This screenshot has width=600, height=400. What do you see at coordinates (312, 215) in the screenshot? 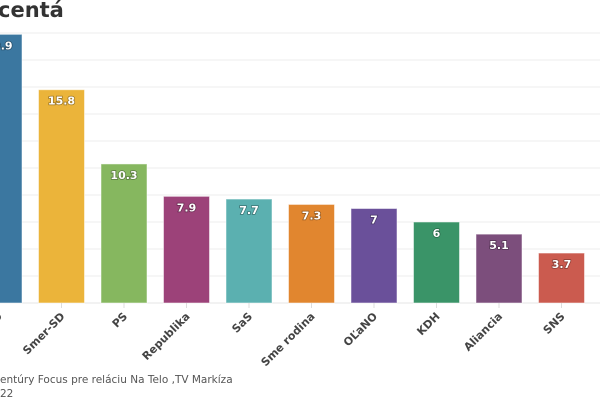
I see `data-label: 7.3` at bounding box center [312, 215].